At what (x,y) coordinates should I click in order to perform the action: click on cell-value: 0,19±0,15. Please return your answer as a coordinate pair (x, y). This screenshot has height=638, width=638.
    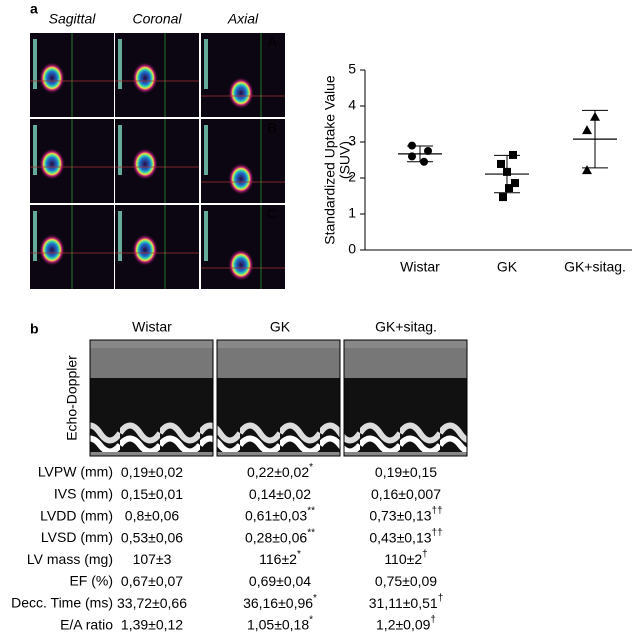
    Looking at the image, I should click on (406, 472).